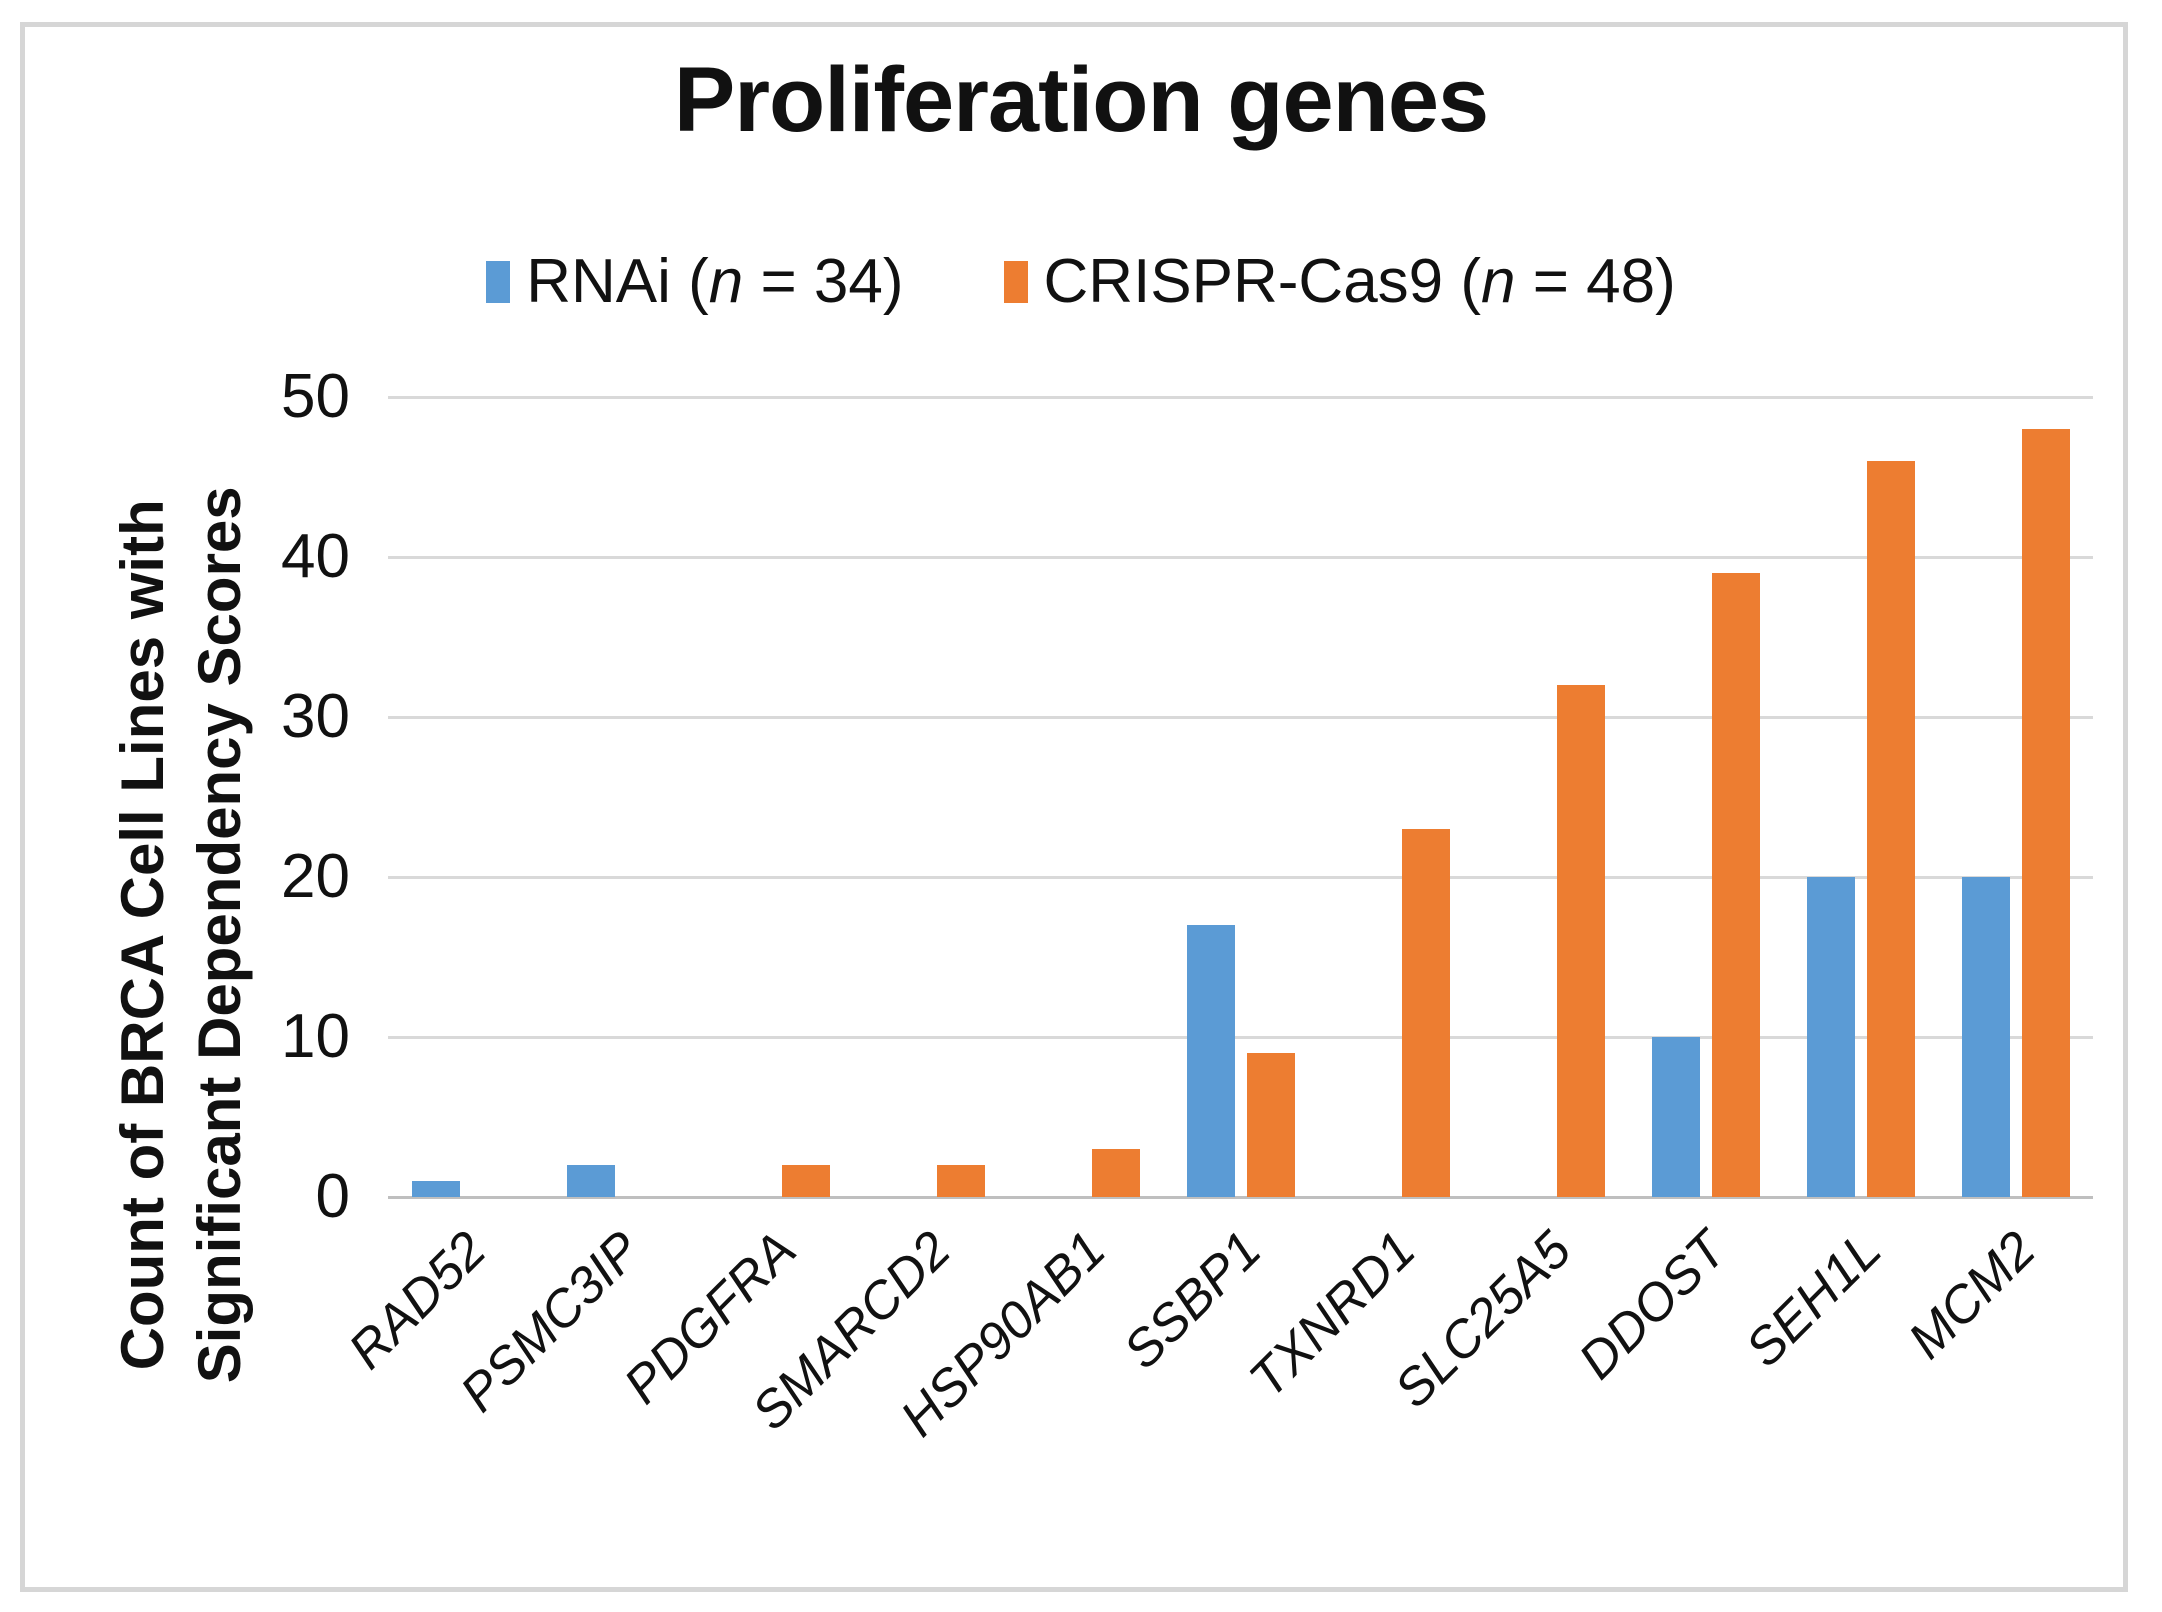 The width and height of the screenshot is (2162, 1612). I want to click on legend-item-crispr: CRISPR-Cas9 (n = 48), so click(1339, 281).